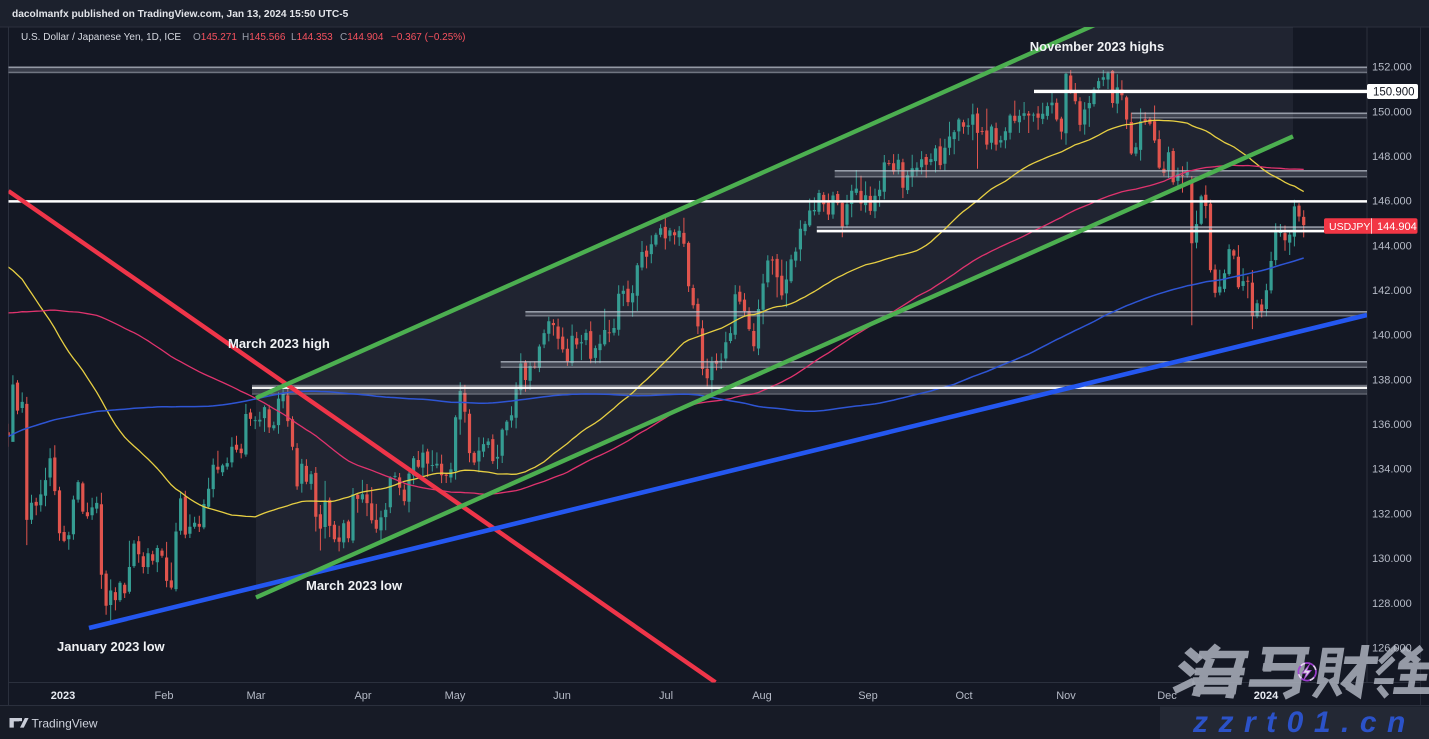 The image size is (1429, 739). What do you see at coordinates (362, 696) in the screenshot?
I see `svg-text: Apr` at bounding box center [362, 696].